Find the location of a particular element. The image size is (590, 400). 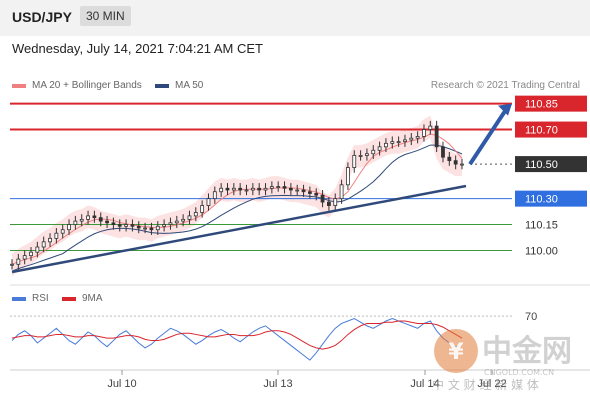

level-label-110-70: 110.70 is located at coordinates (541, 131).